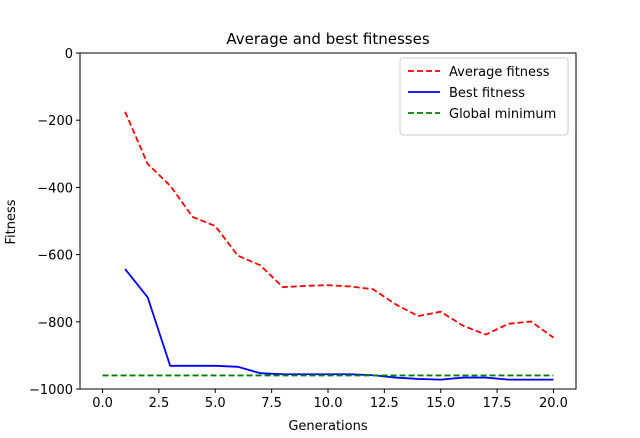  I want to click on legend-label: Best fitness, so click(487, 93).